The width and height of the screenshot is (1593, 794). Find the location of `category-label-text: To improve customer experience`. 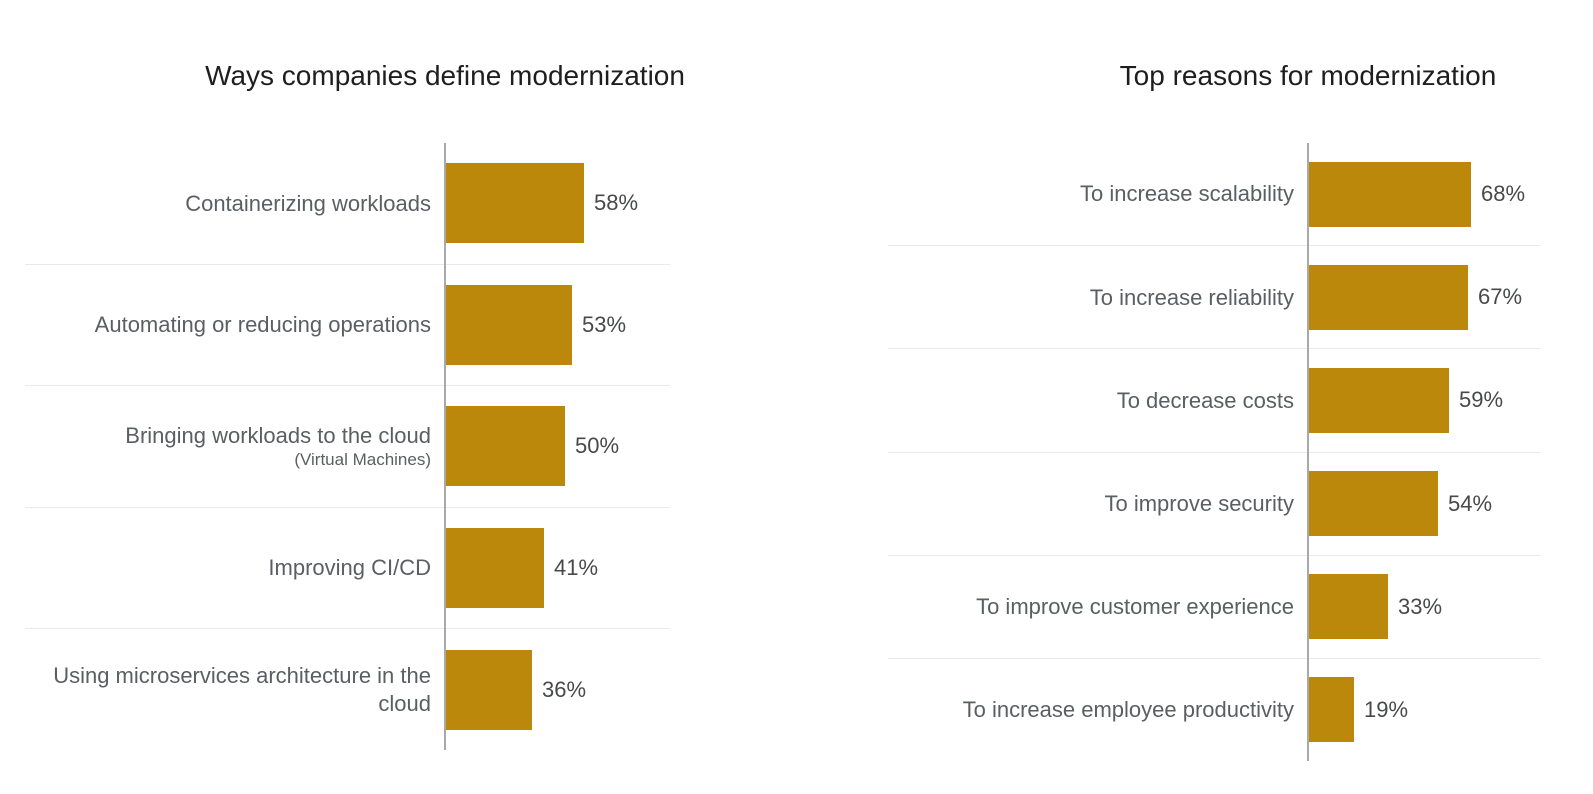

category-label-text: To improve customer experience is located at coordinates (1135, 607).